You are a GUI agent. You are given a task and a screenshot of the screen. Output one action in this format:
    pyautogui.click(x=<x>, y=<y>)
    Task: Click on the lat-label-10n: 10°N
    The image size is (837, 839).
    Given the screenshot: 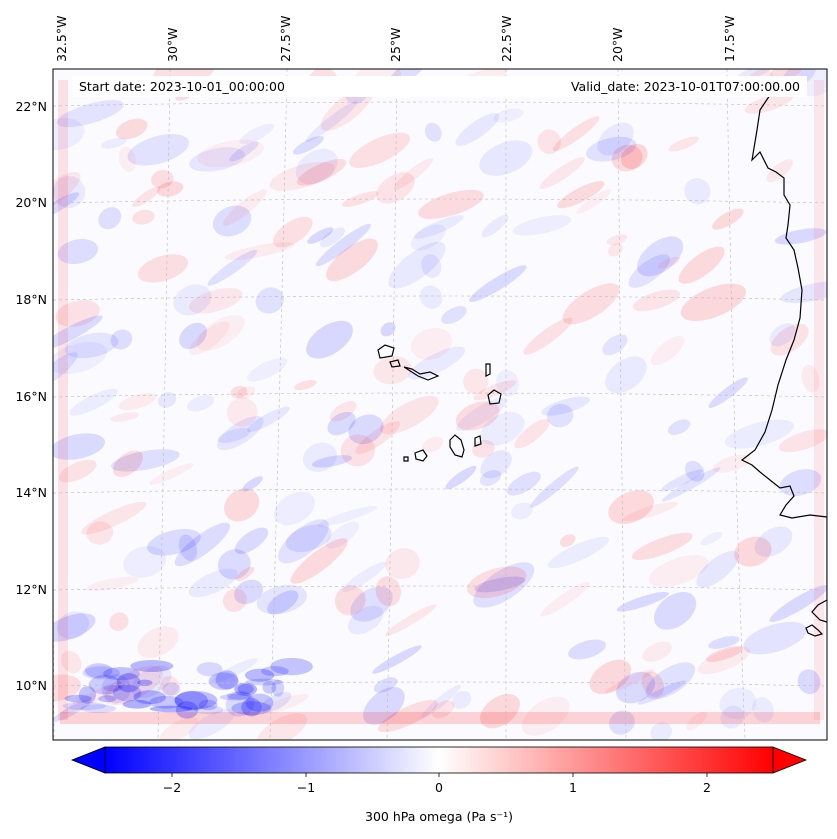 What is the action you would take?
    pyautogui.click(x=31, y=685)
    